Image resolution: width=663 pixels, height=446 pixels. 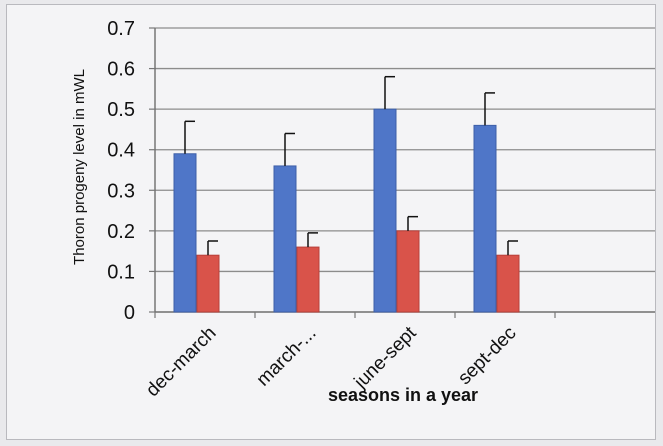 I want to click on bar-series1-junesept, so click(x=385, y=210).